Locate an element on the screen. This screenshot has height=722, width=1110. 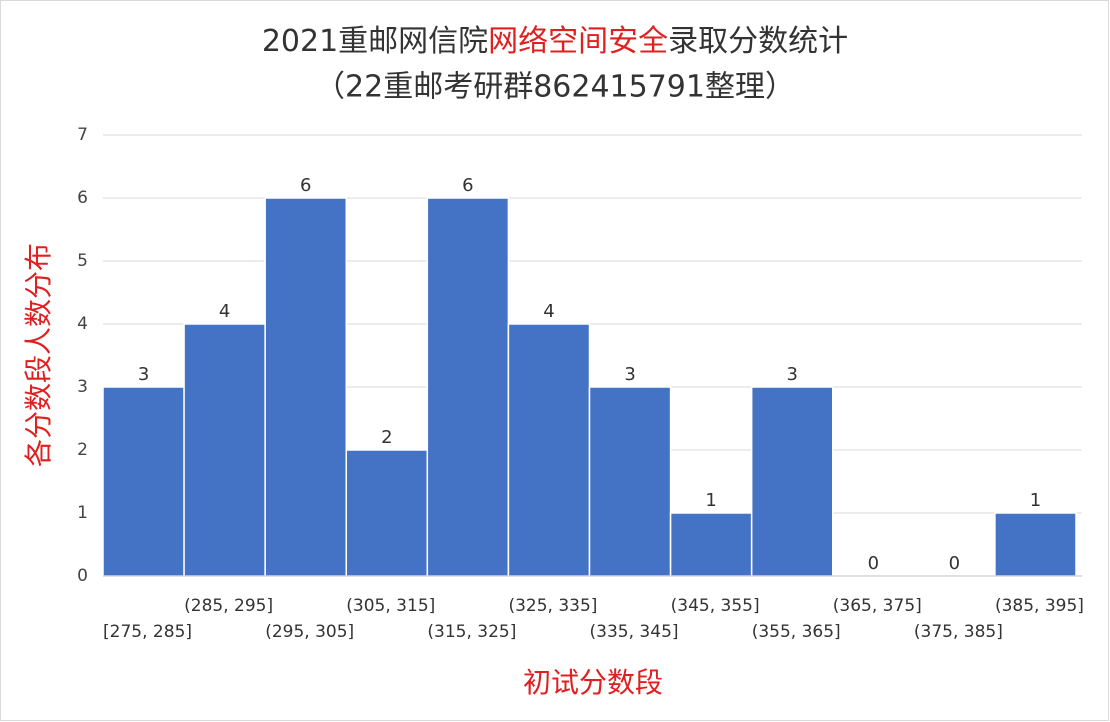
y-tick-label: 7 is located at coordinates (82, 135).